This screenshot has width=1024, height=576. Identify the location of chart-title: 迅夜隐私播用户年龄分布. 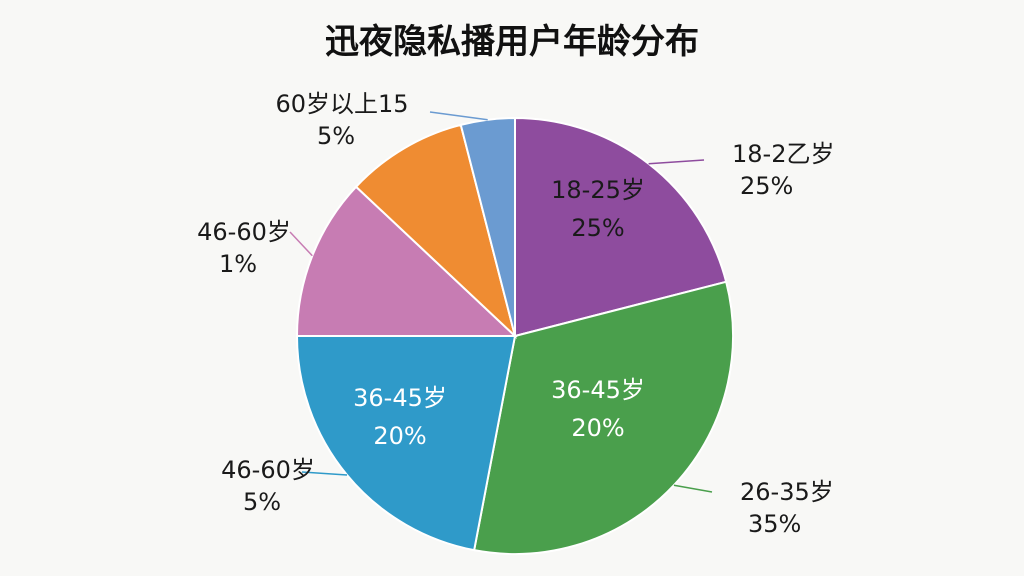
(512, 42).